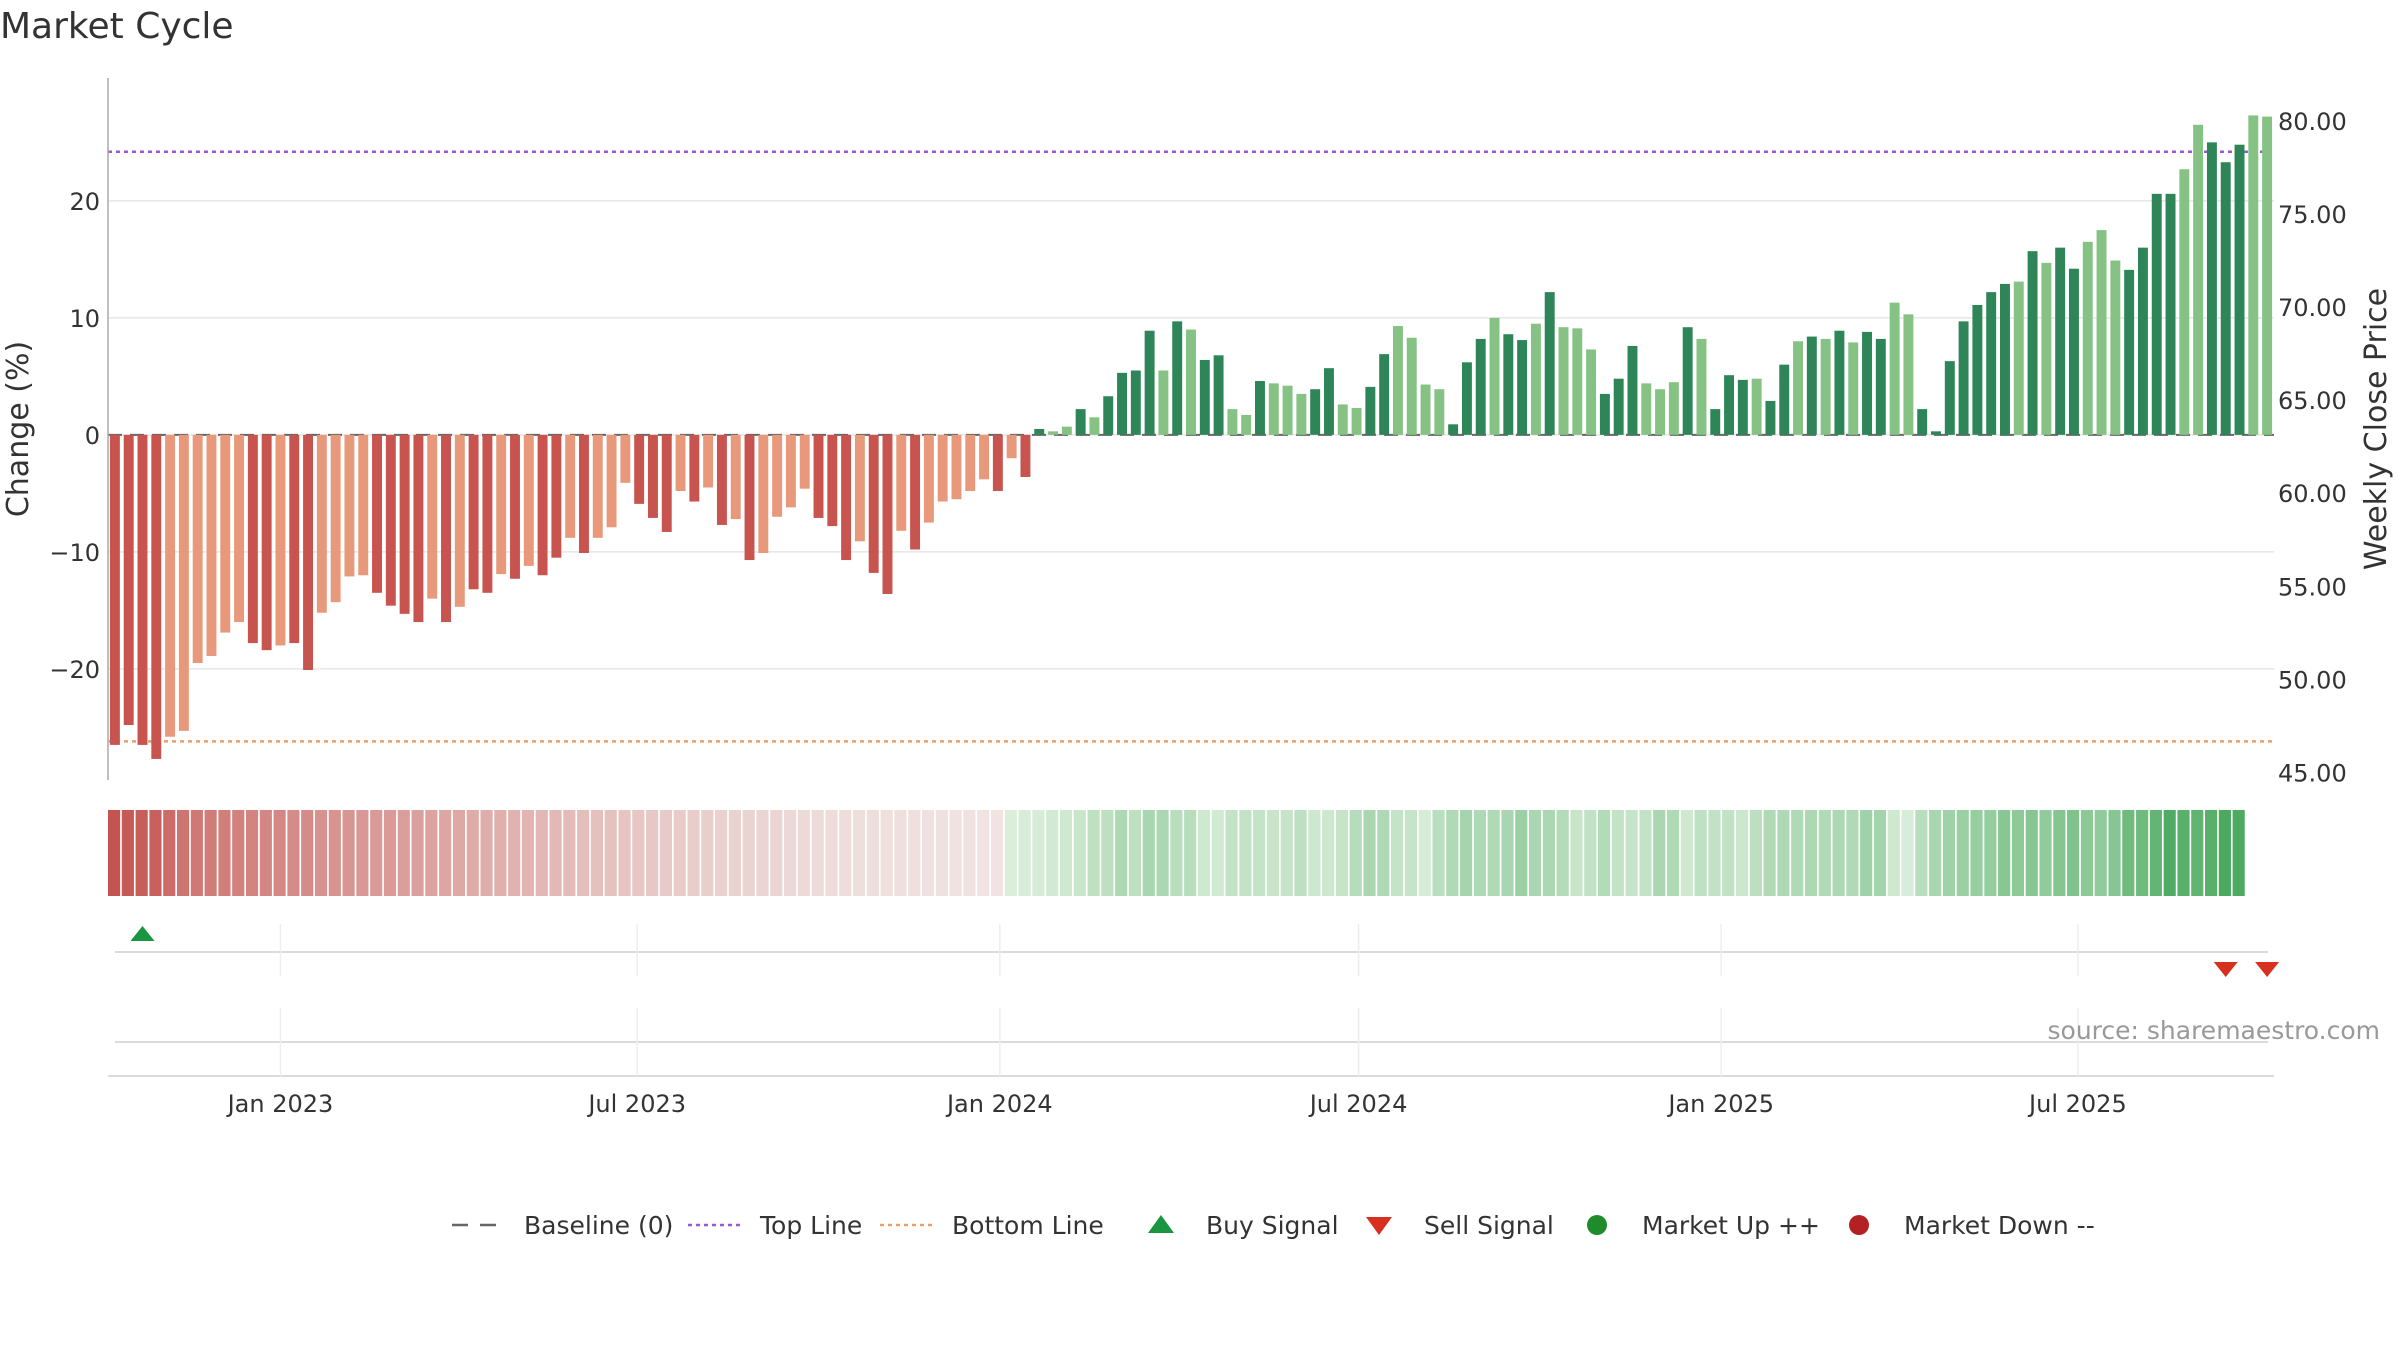  I want to click on legend-sell-icon, so click(1379, 1226).